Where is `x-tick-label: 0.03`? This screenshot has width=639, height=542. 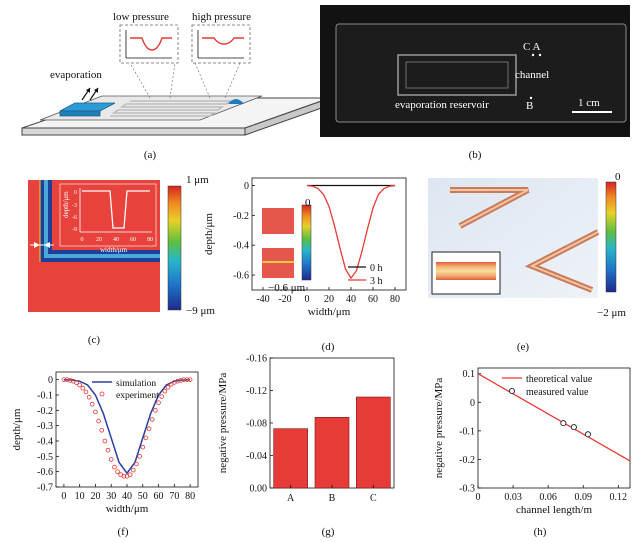 x-tick-label: 0.03 is located at coordinates (513, 497).